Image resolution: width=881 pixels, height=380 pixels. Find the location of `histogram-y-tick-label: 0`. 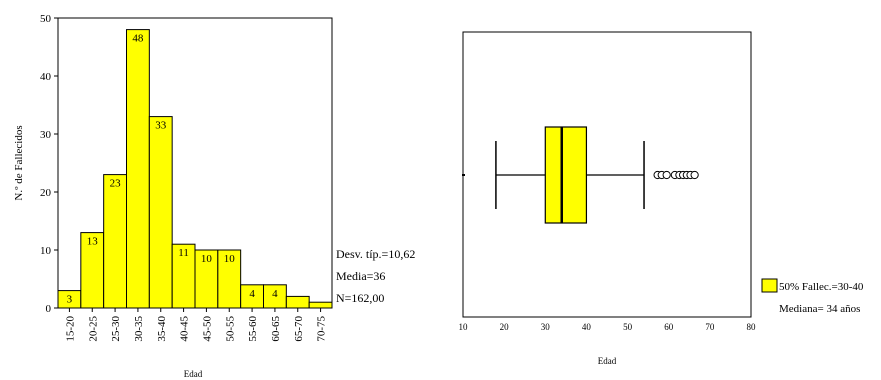

histogram-y-tick-label: 0 is located at coordinates (49, 309).